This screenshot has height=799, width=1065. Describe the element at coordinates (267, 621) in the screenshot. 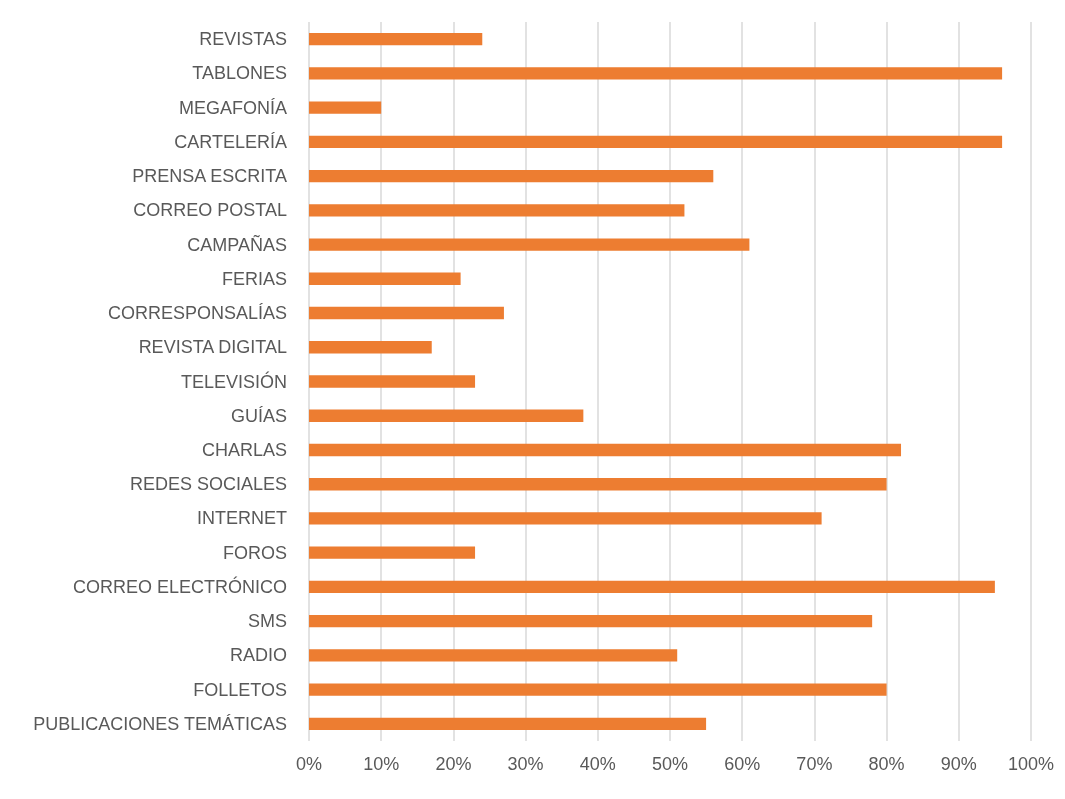

I see `y-tick-label: SMS` at that location.